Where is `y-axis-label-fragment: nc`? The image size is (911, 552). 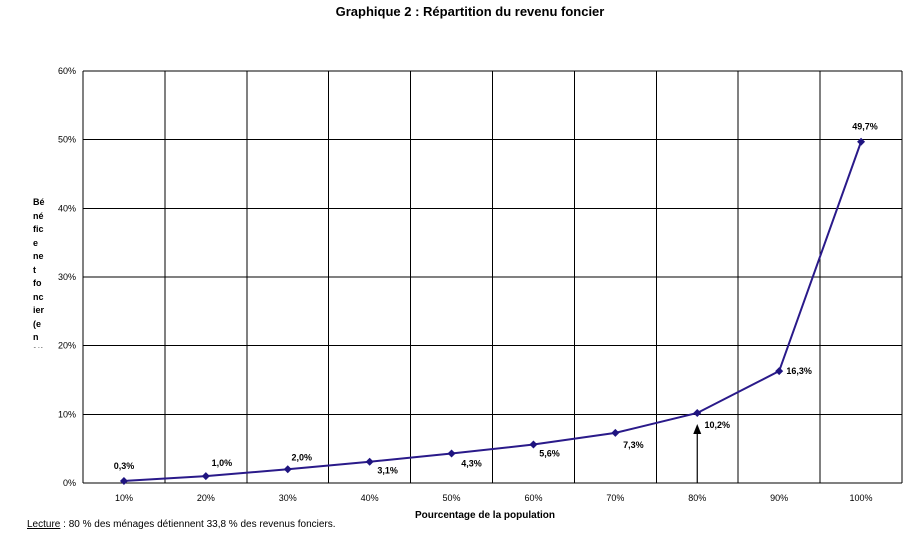 y-axis-label-fragment: nc is located at coordinates (38, 296).